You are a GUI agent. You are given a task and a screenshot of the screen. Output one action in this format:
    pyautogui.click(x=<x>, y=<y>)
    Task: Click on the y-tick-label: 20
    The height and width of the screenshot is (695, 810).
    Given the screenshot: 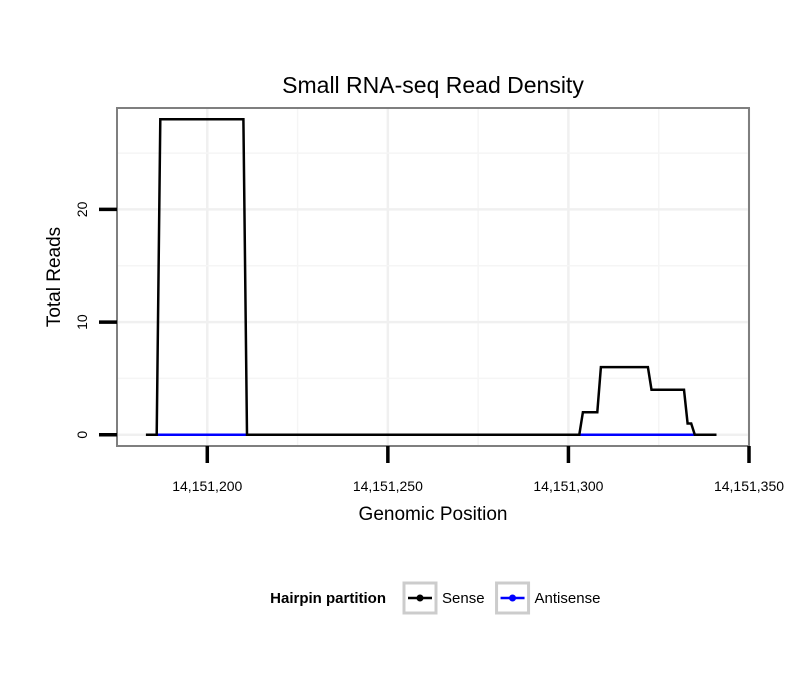 What is the action you would take?
    pyautogui.click(x=82, y=209)
    